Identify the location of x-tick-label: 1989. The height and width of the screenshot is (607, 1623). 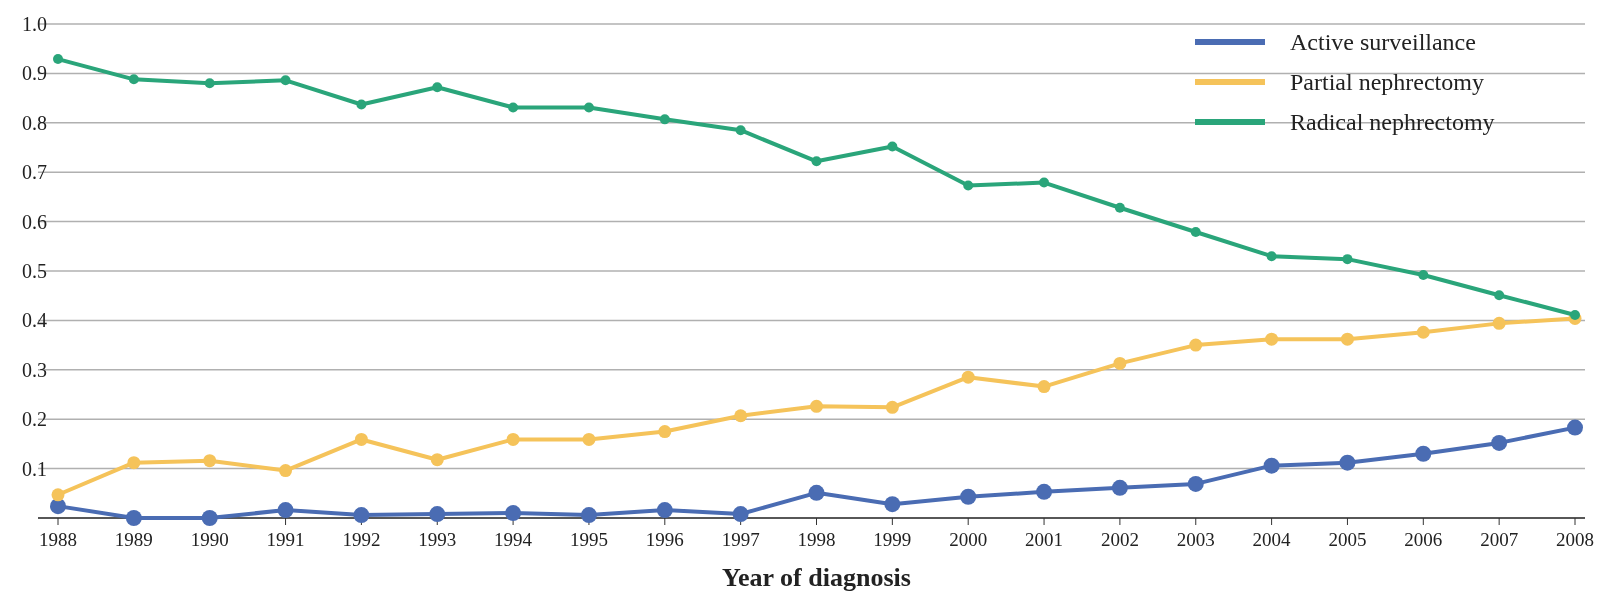
(133, 539).